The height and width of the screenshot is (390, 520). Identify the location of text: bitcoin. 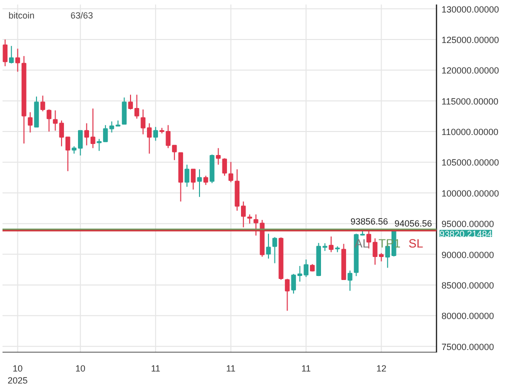
(21, 15).